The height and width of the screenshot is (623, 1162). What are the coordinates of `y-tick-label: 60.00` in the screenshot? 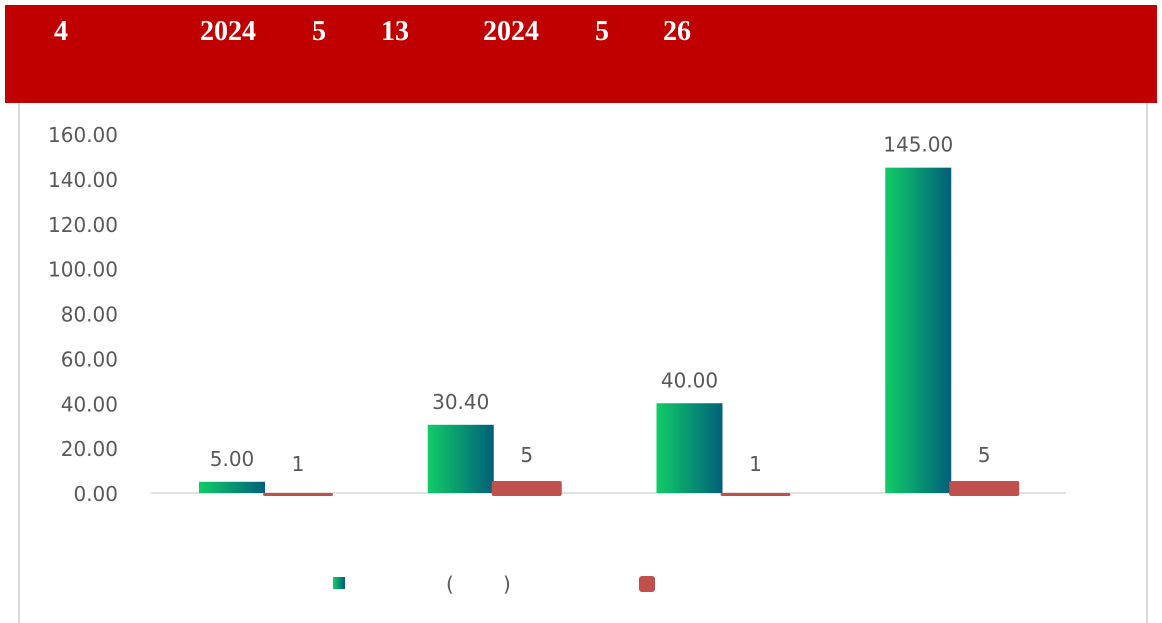 It's located at (89, 359).